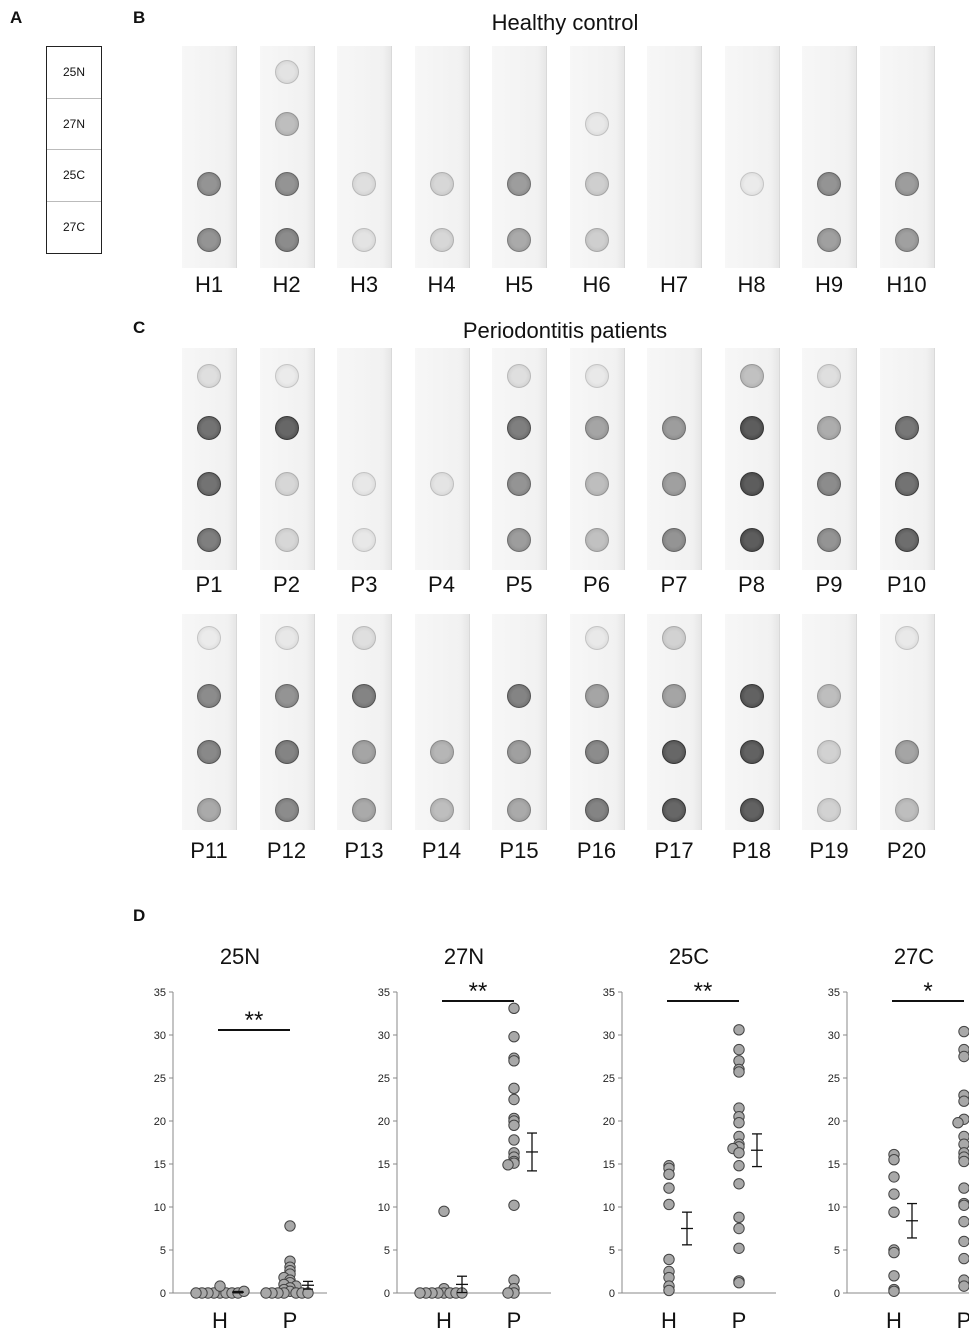  Describe the element at coordinates (254, 1020) in the screenshot. I see `significance-label: **` at that location.